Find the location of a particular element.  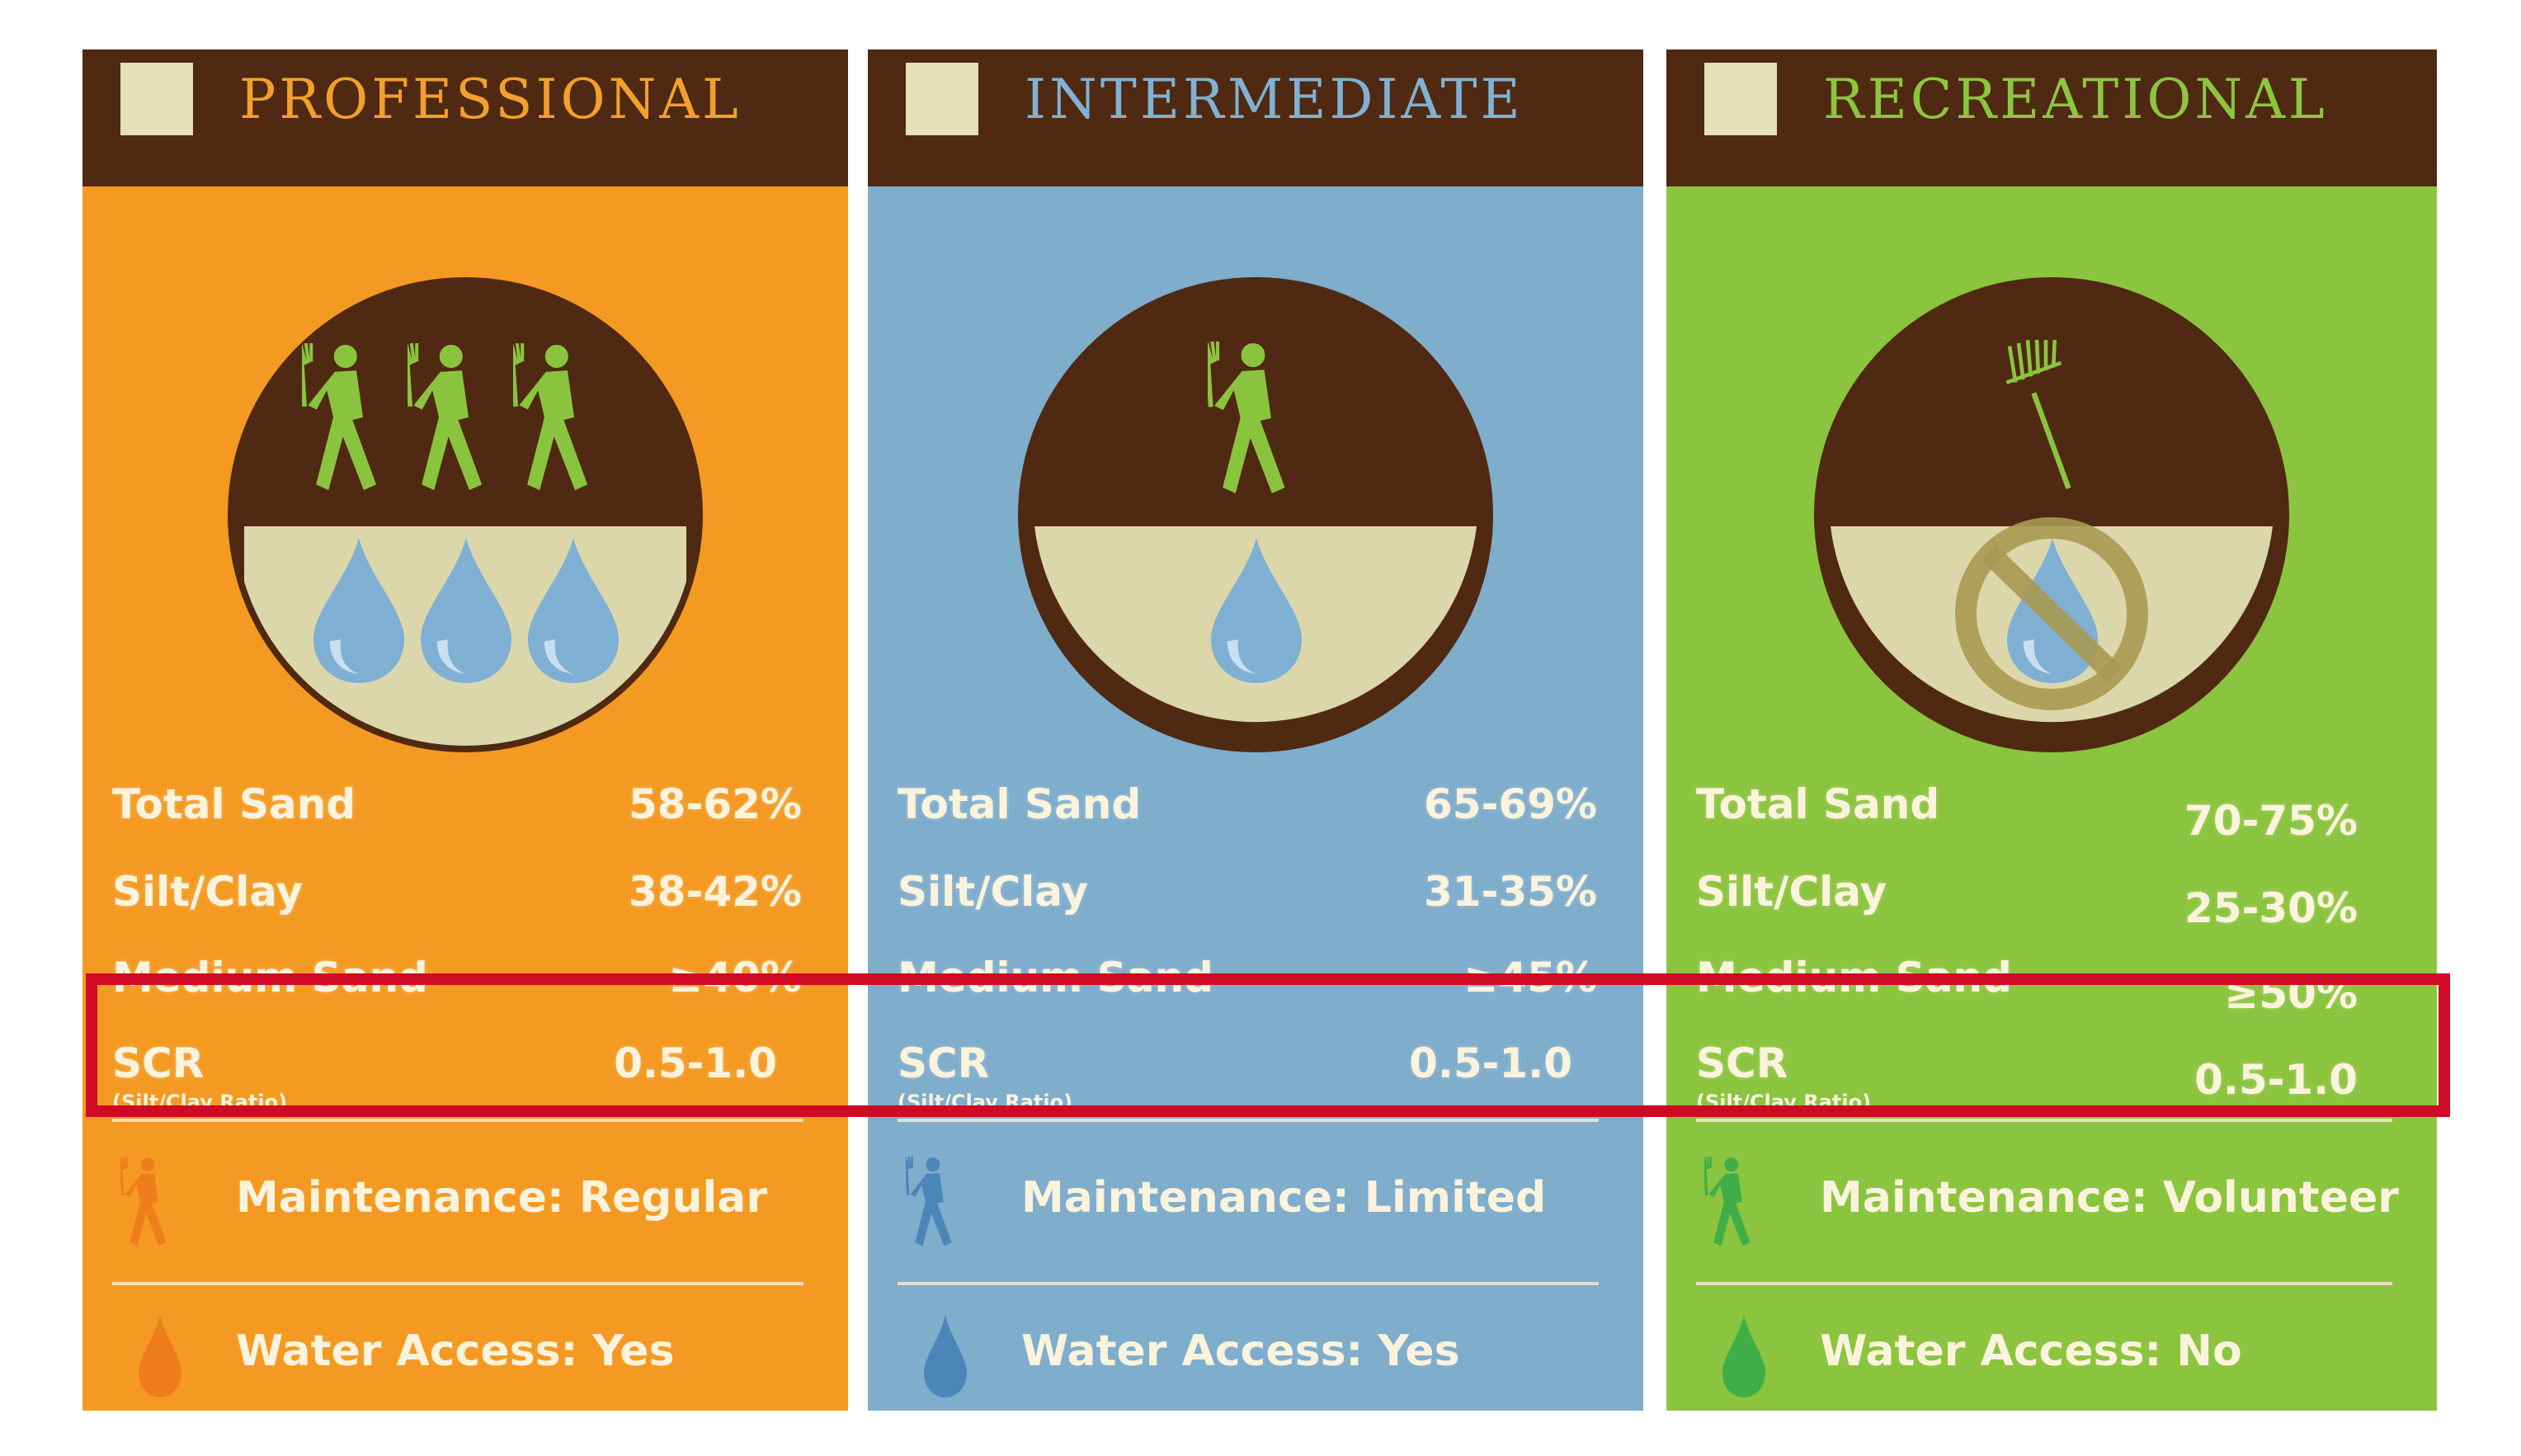

water-row: Water Access: No is located at coordinates (2058, 1354).